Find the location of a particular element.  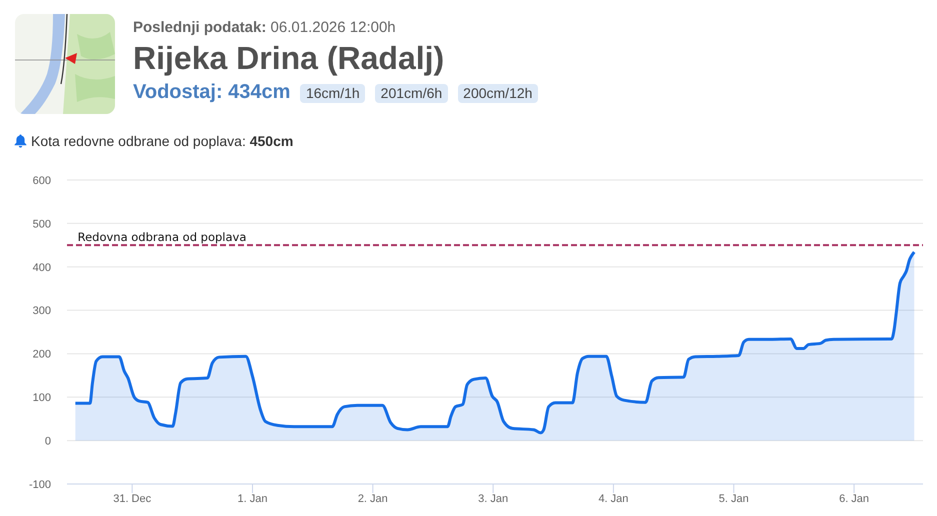

text: Kota redovne odbrane od poplava: 450cm is located at coordinates (162, 141).